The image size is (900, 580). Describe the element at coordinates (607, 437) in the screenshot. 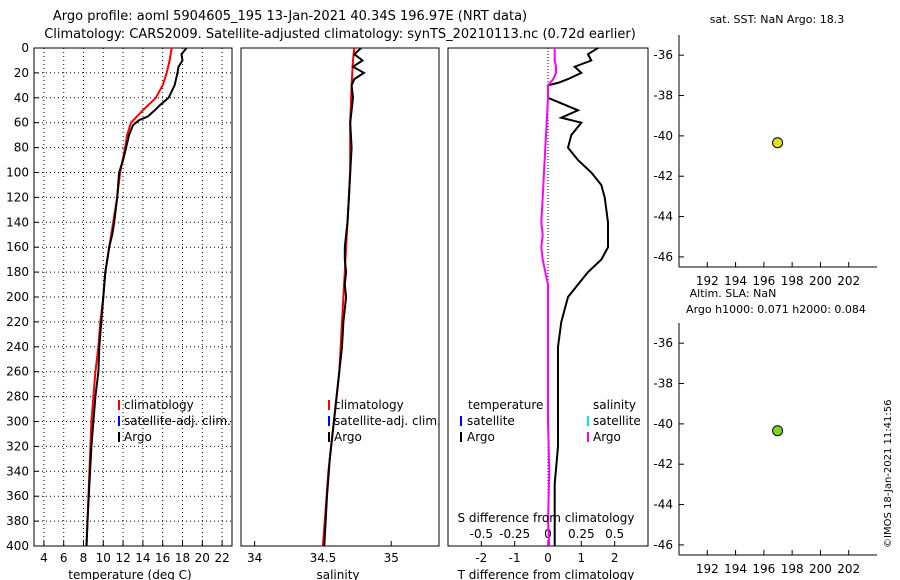

I see `legend-label-sal-argo: Argo` at that location.